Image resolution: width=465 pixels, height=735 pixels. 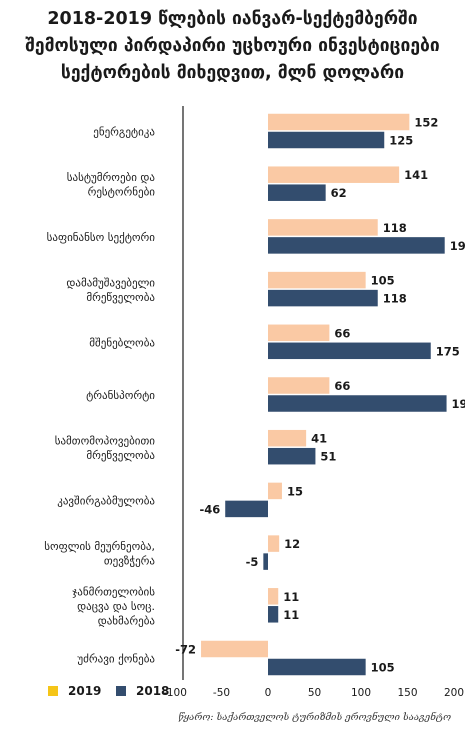 I want to click on legend-item-2019: 2019, so click(x=74, y=691).